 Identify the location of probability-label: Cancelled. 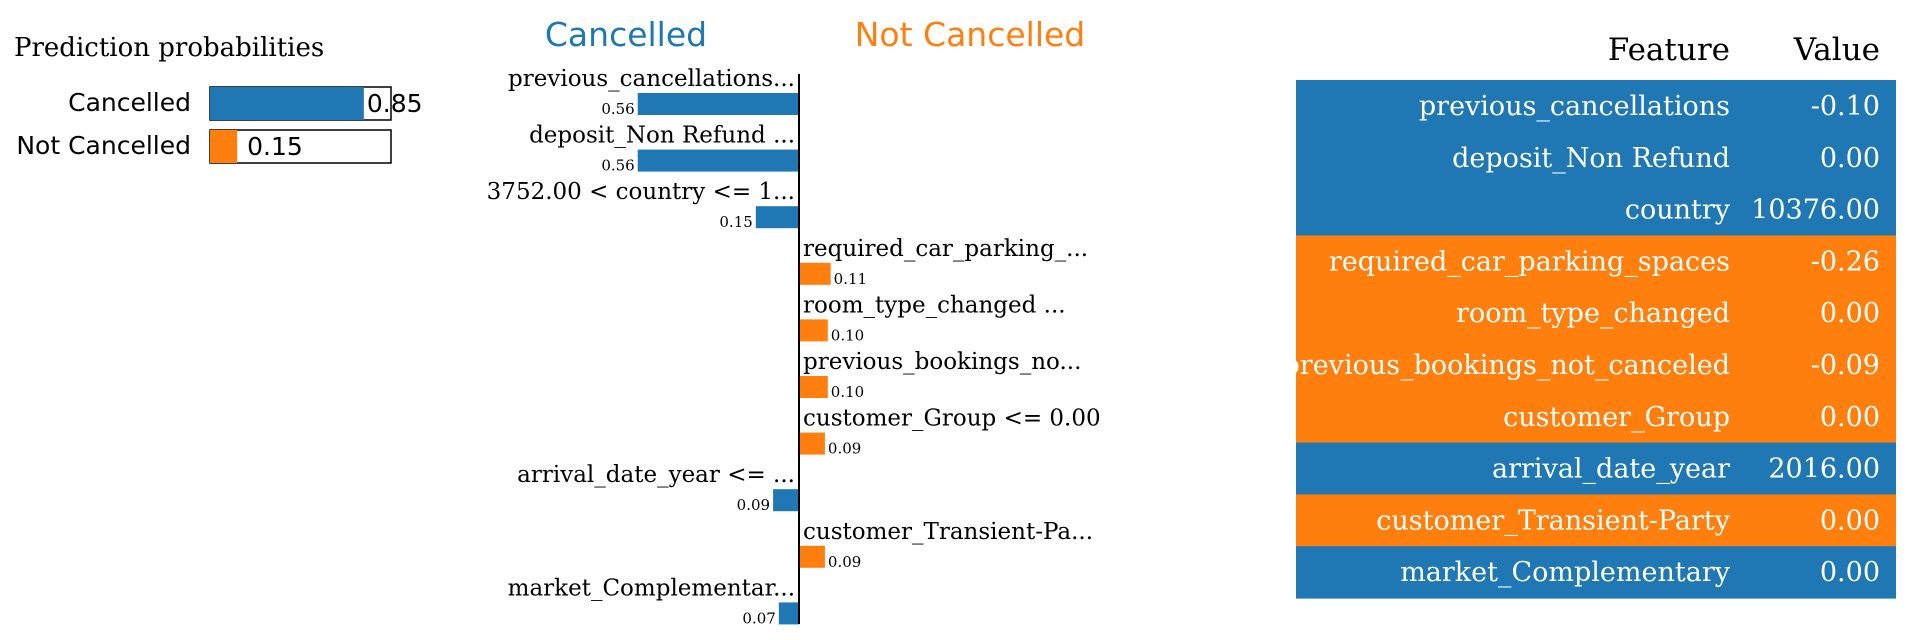
(129, 102).